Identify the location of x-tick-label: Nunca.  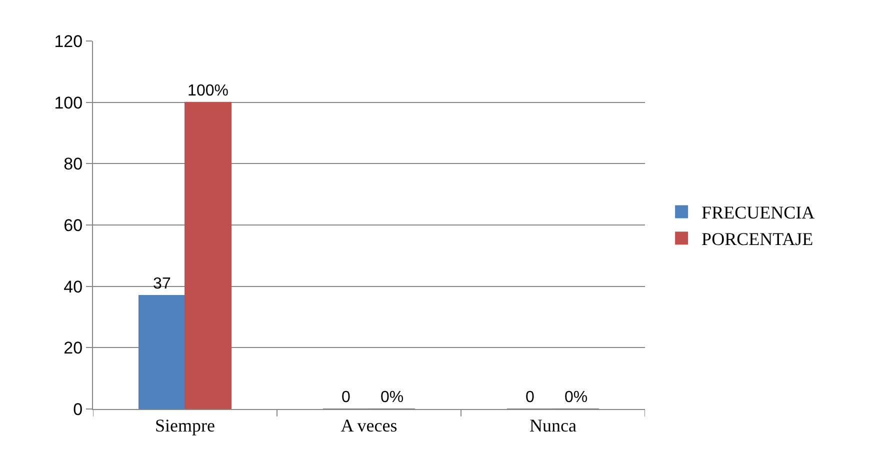
(553, 426).